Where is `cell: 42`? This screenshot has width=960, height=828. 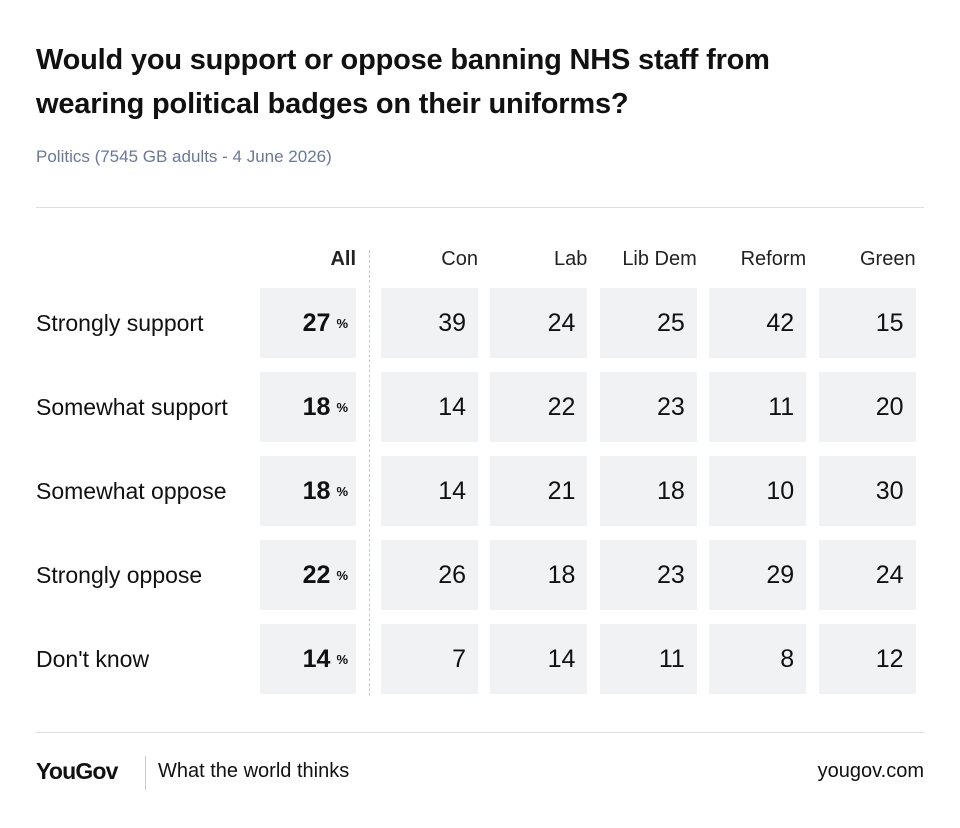 cell: 42 is located at coordinates (758, 323).